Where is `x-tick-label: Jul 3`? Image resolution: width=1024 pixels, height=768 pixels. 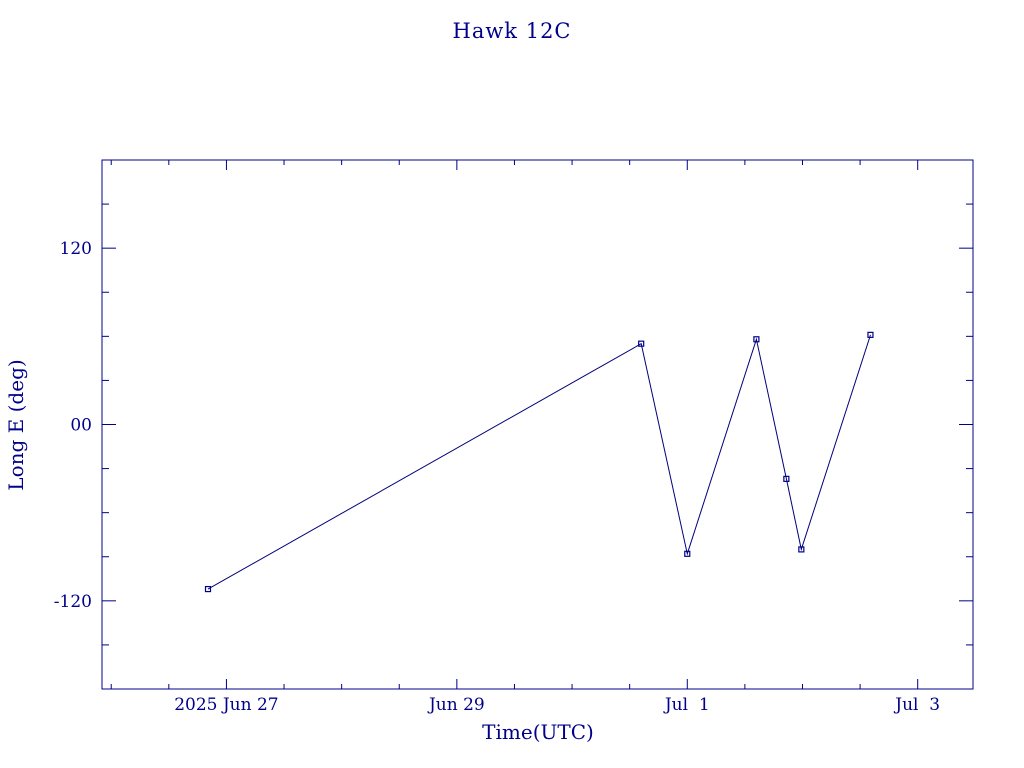
x-tick-label: Jul 3 is located at coordinates (916, 705).